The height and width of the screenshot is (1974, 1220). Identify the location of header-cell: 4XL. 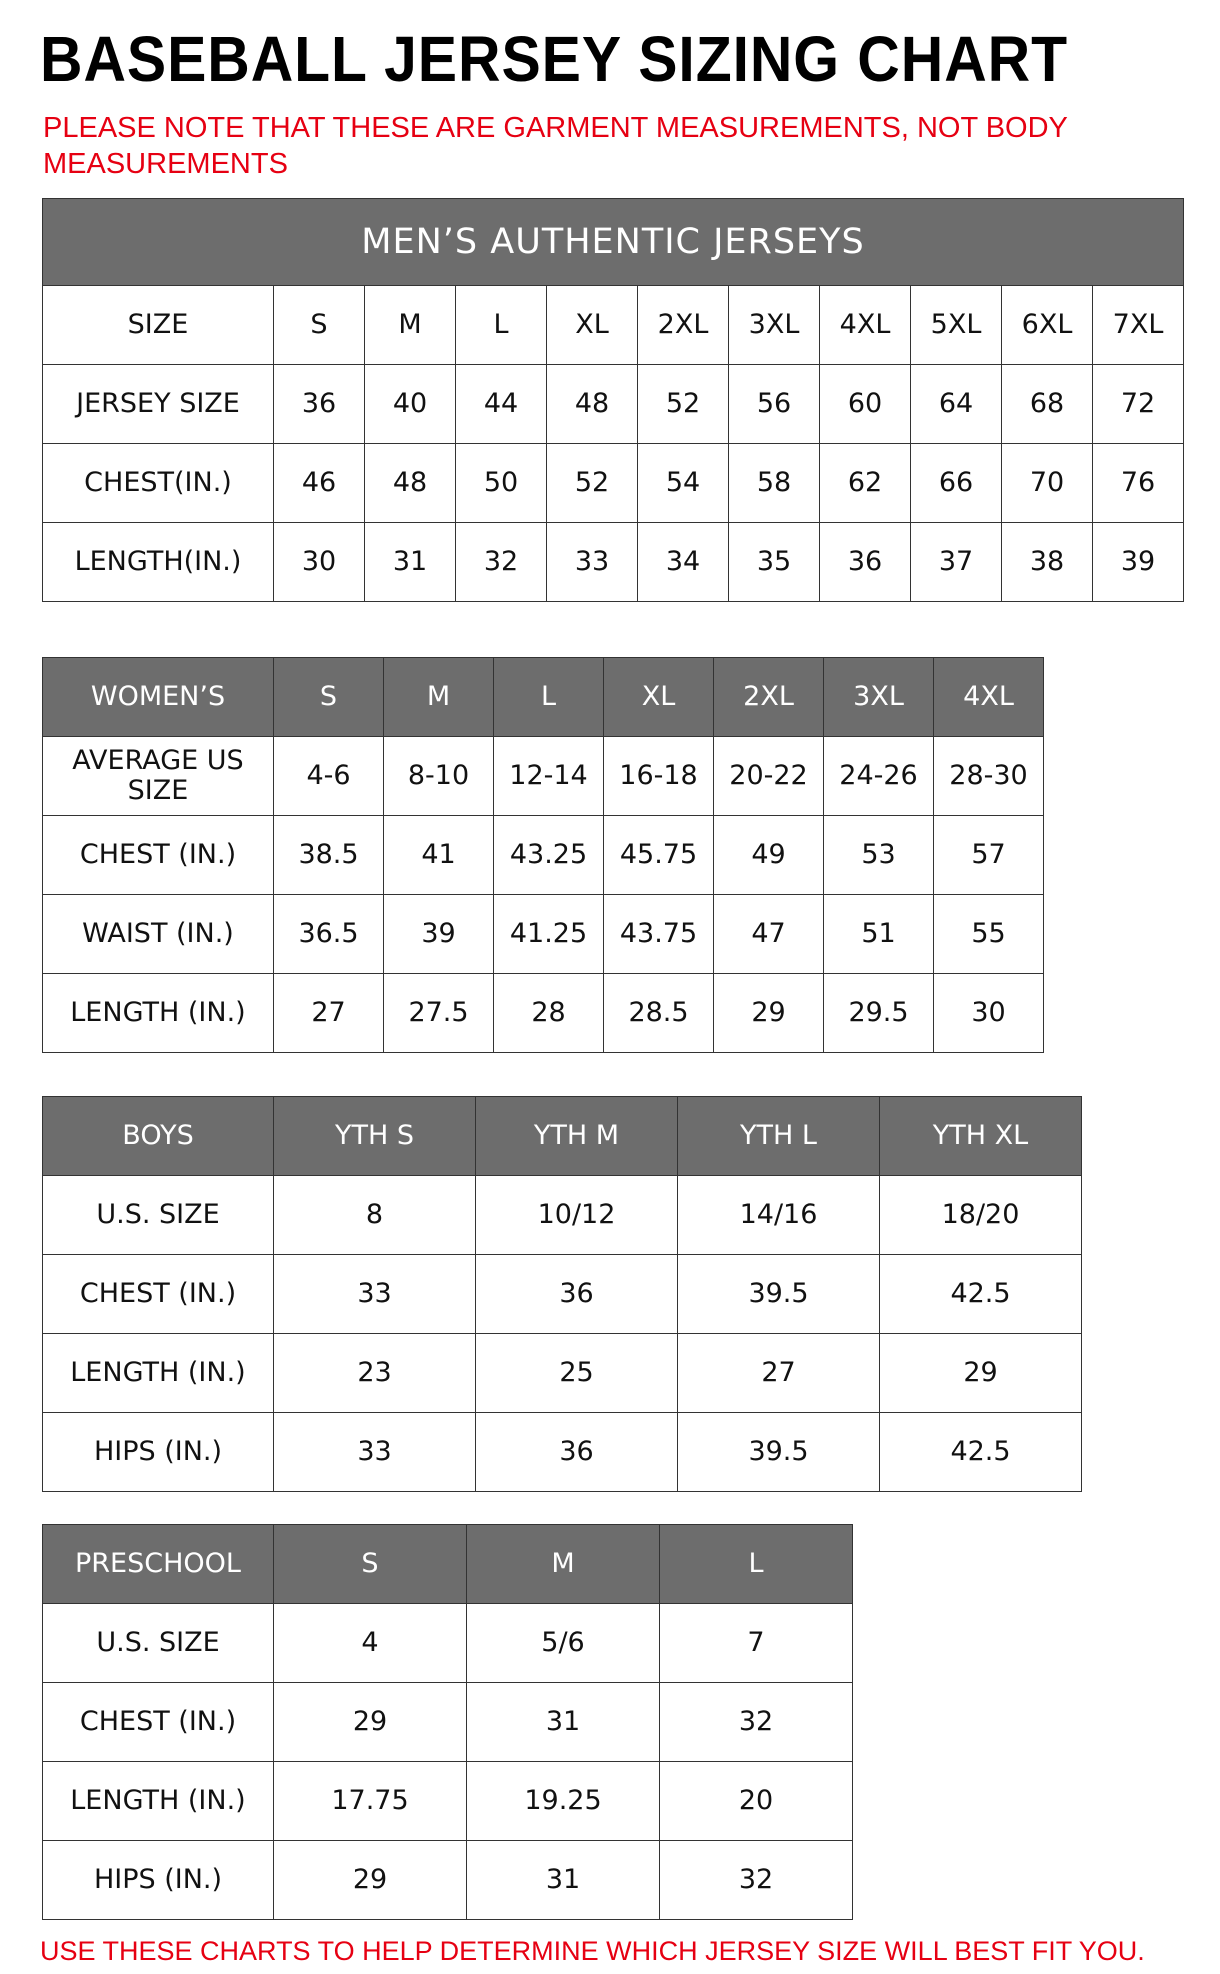
(988, 697).